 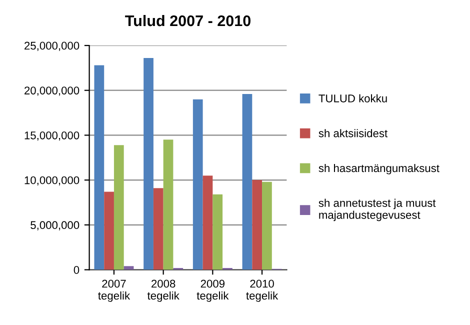 I want to click on legend-label: sh hasartmängumaksust, so click(x=379, y=169).